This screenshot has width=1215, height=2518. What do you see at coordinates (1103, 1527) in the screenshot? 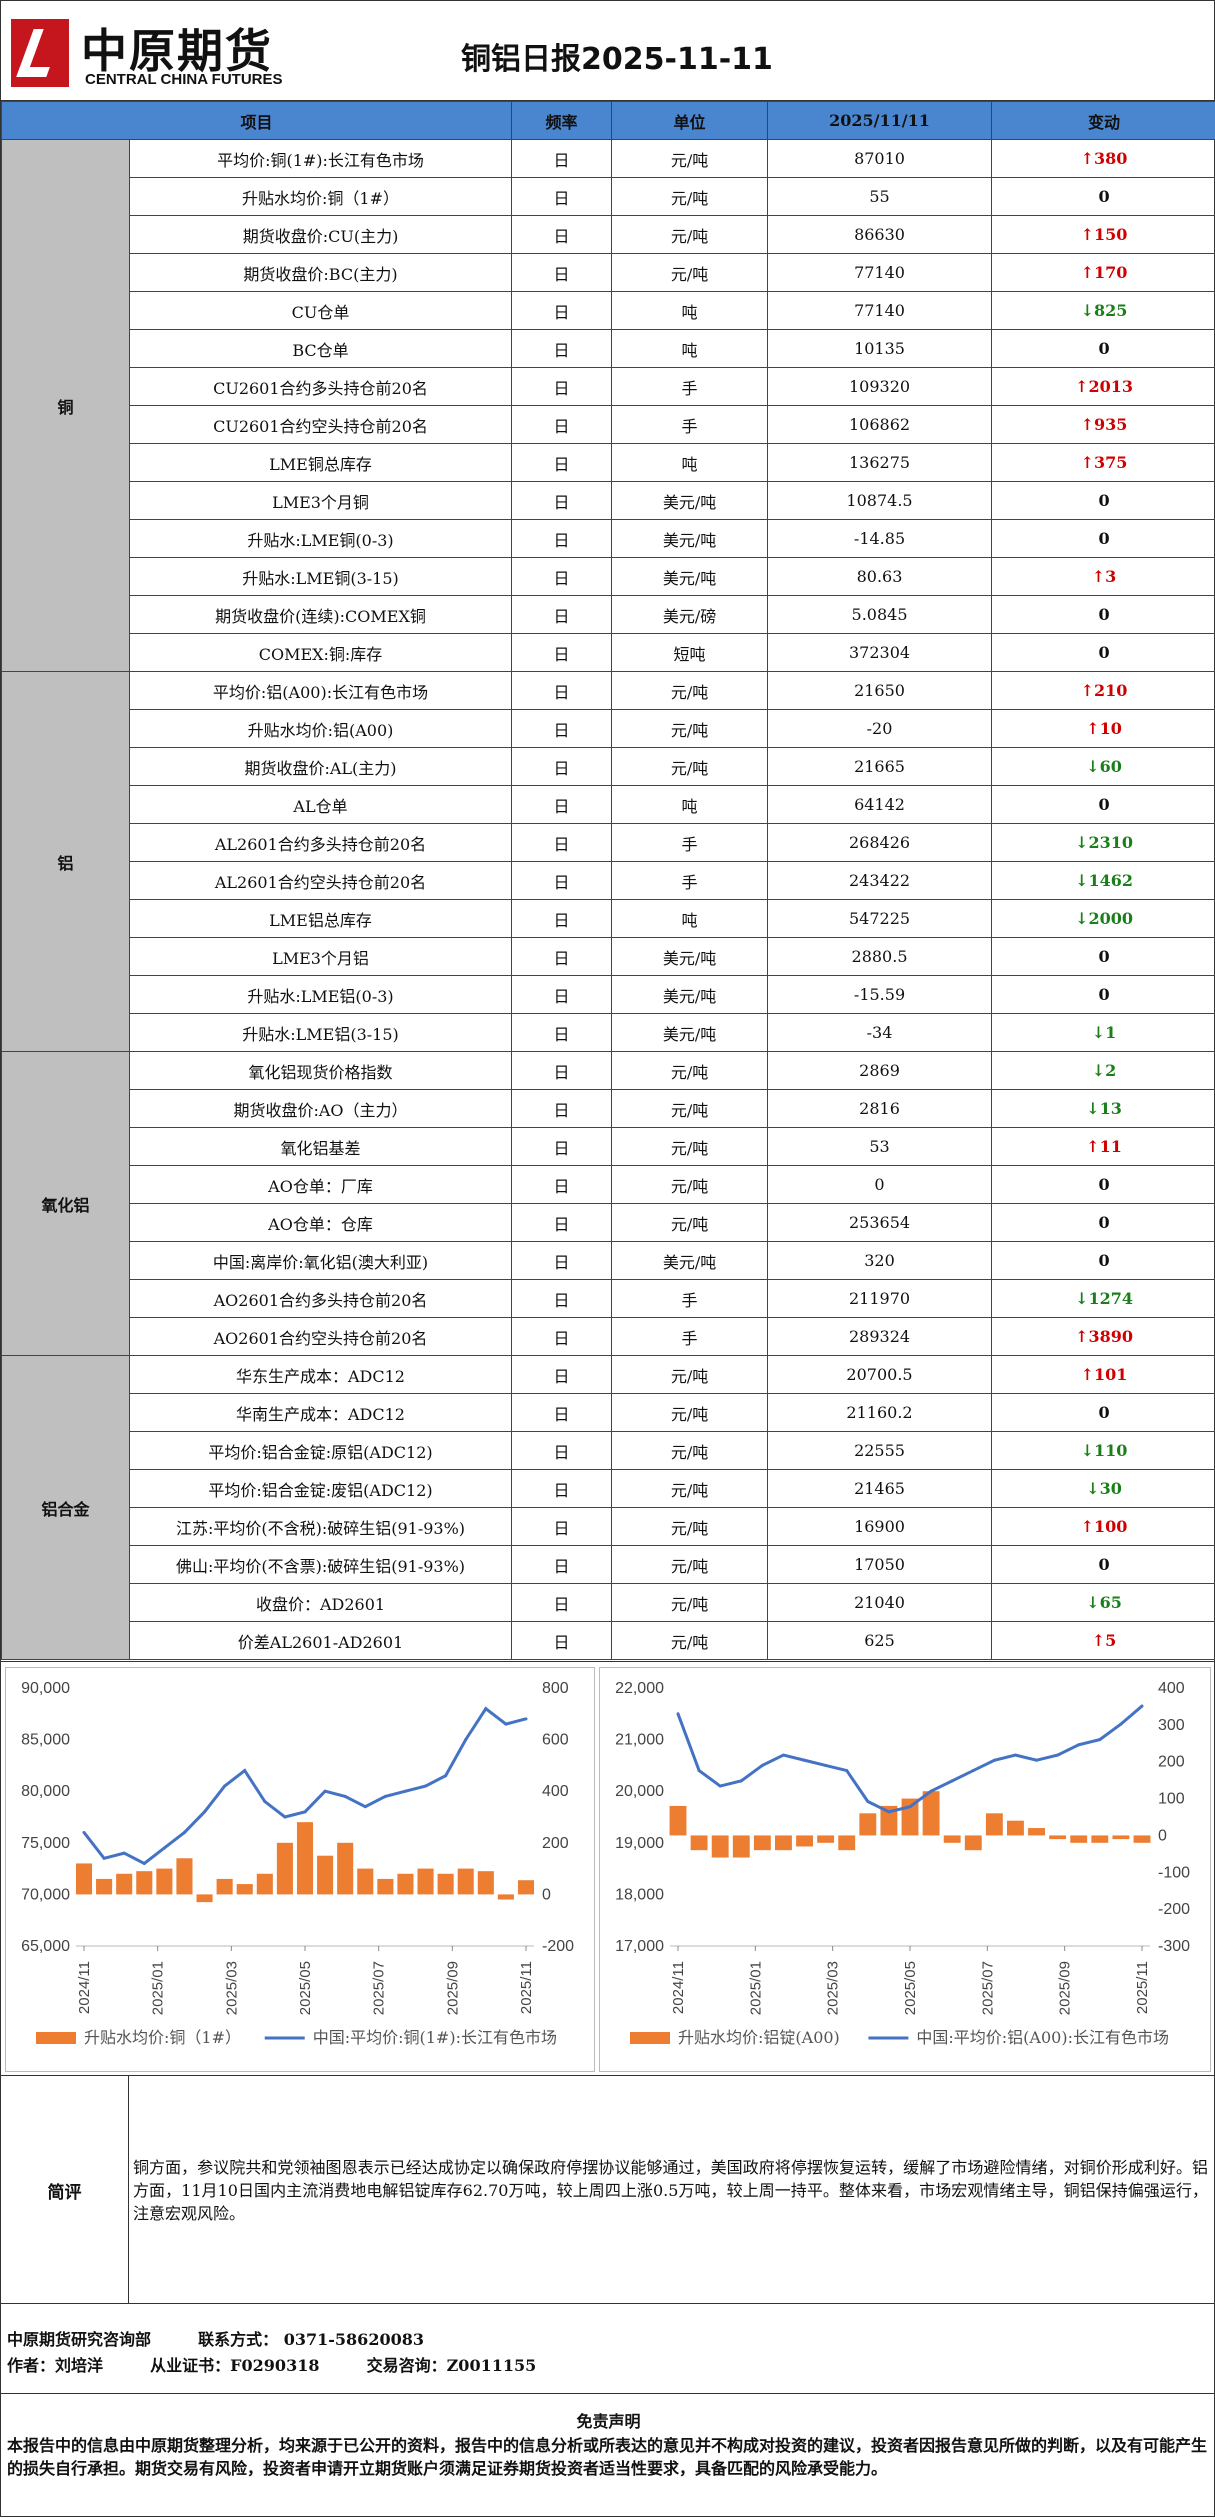
I see `change-cell: ↑100` at bounding box center [1103, 1527].